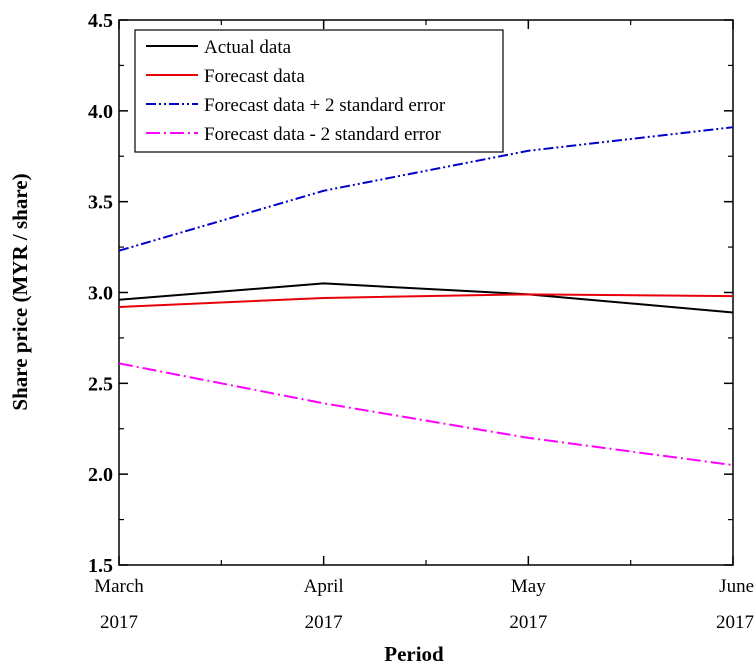 The height and width of the screenshot is (666, 756). Describe the element at coordinates (100, 566) in the screenshot. I see `y-tick-label: 1.5` at that location.